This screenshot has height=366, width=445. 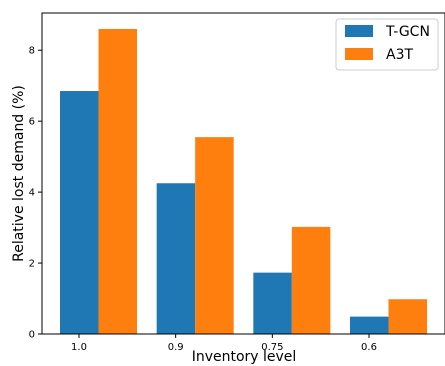 What do you see at coordinates (369, 347) in the screenshot?
I see `x-tick-label: 0.6` at bounding box center [369, 347].